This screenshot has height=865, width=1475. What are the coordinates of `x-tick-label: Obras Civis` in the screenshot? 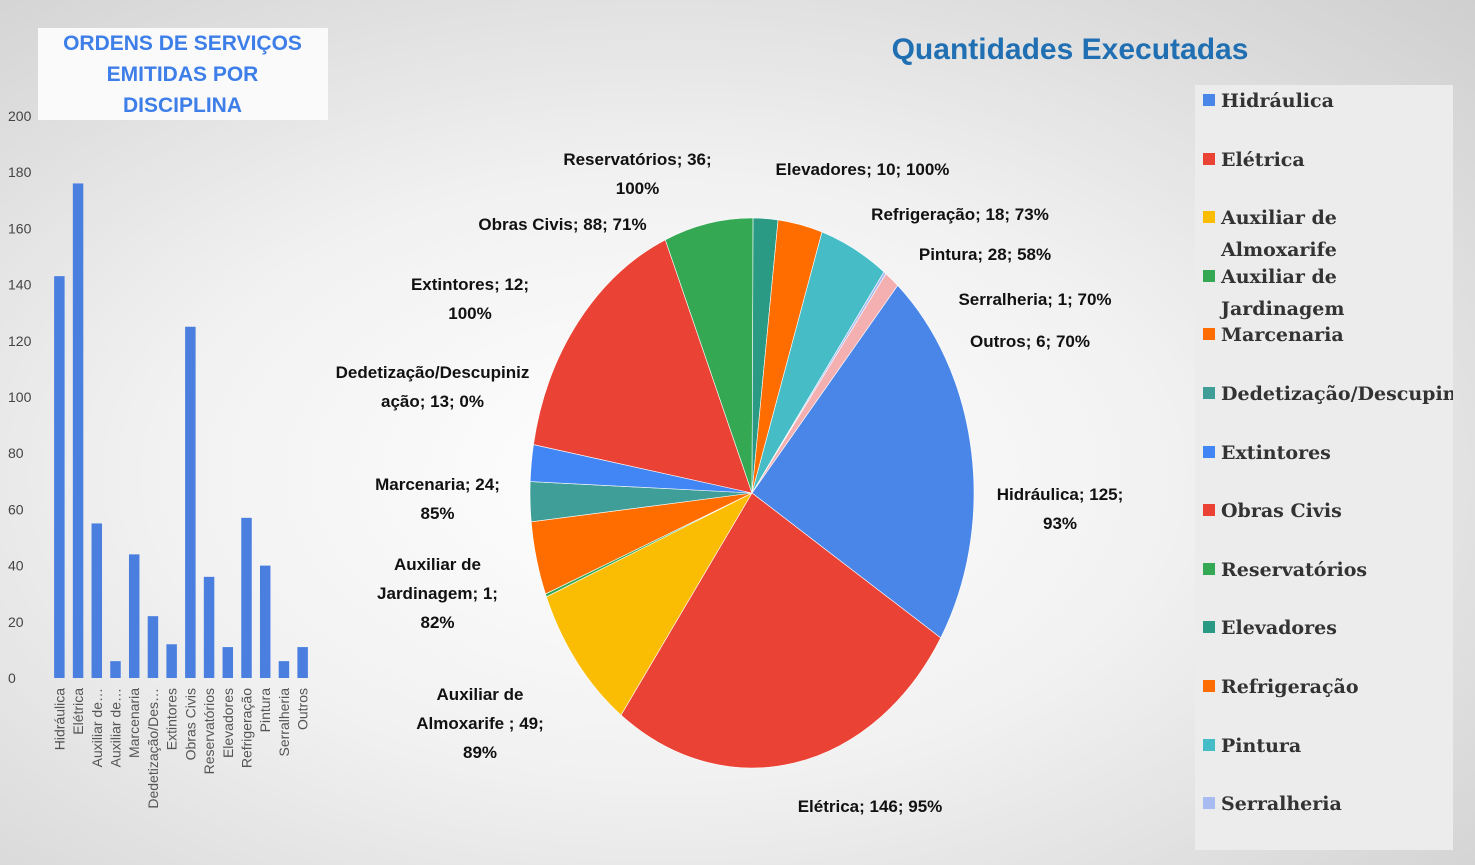 It's located at (190, 724).